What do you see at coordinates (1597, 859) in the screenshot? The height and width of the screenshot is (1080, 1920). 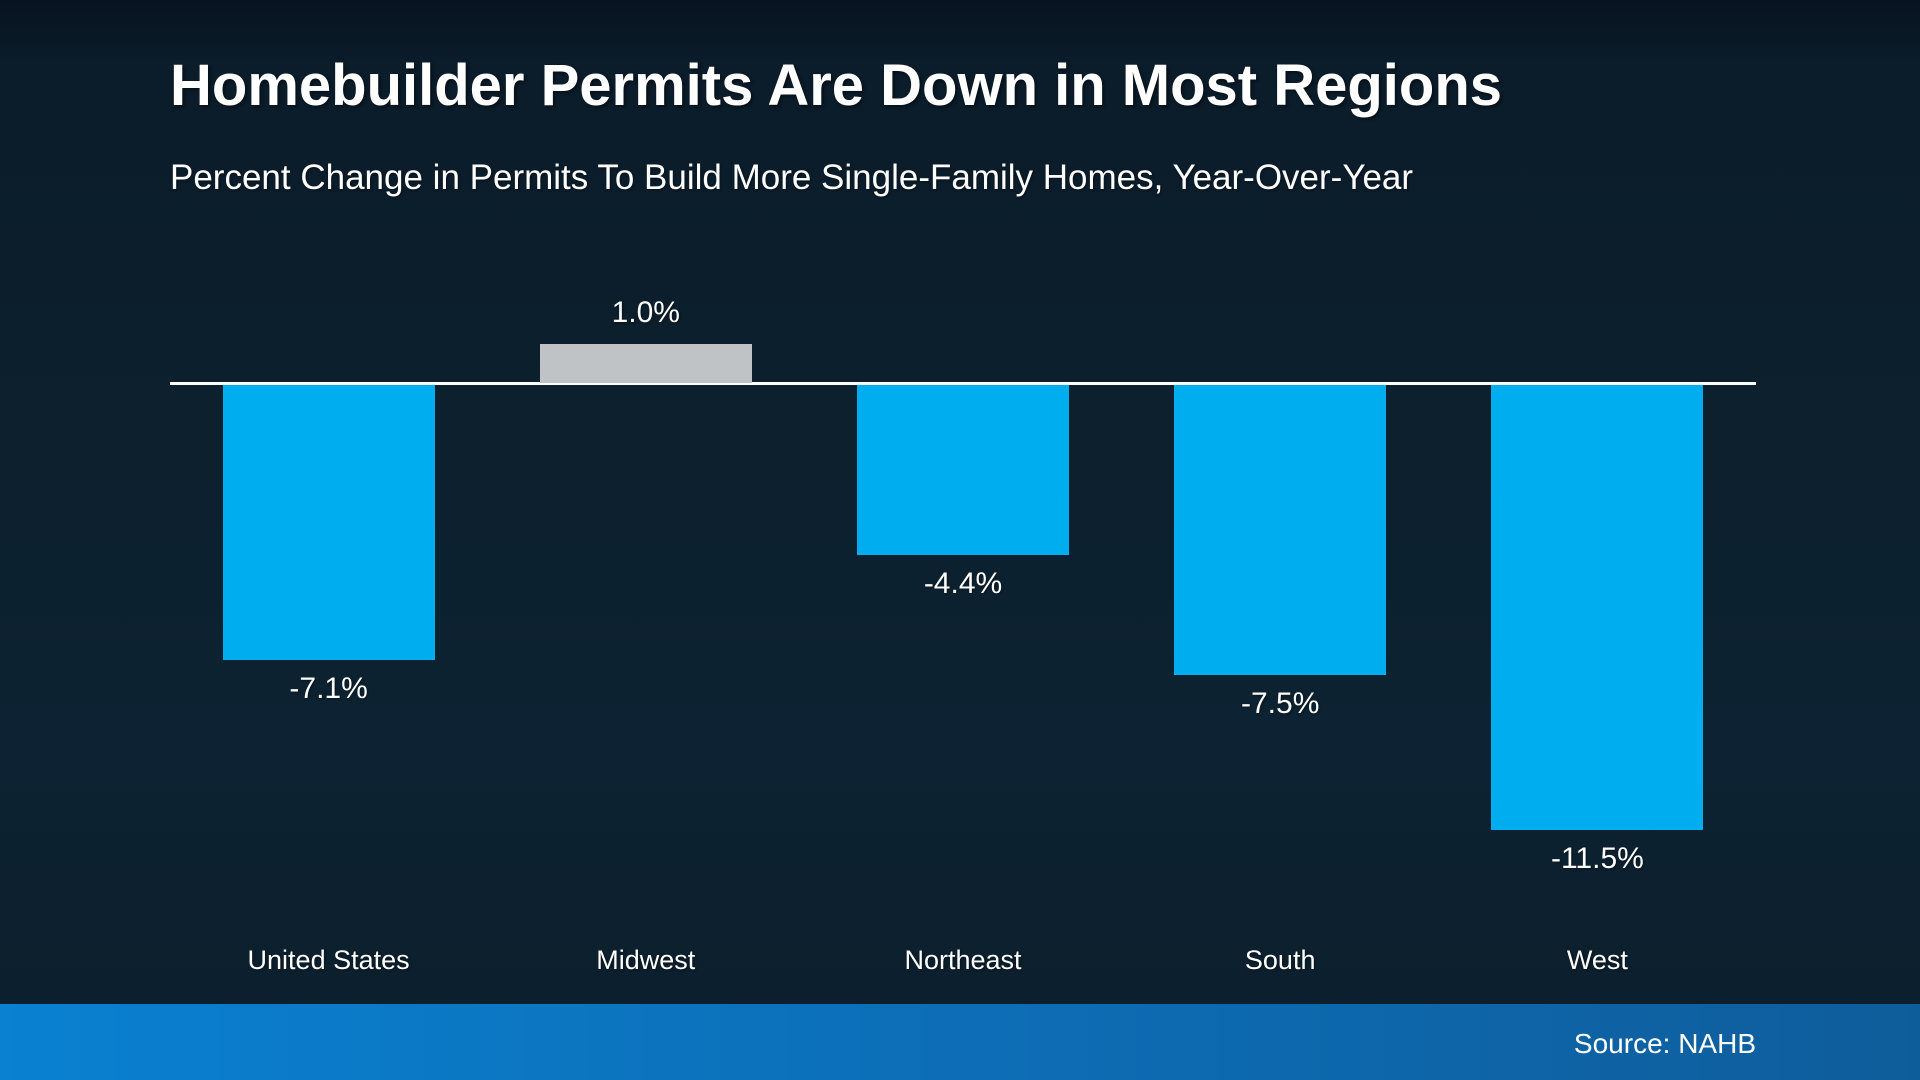 I see `bar-value-label: -11.5%` at bounding box center [1597, 859].